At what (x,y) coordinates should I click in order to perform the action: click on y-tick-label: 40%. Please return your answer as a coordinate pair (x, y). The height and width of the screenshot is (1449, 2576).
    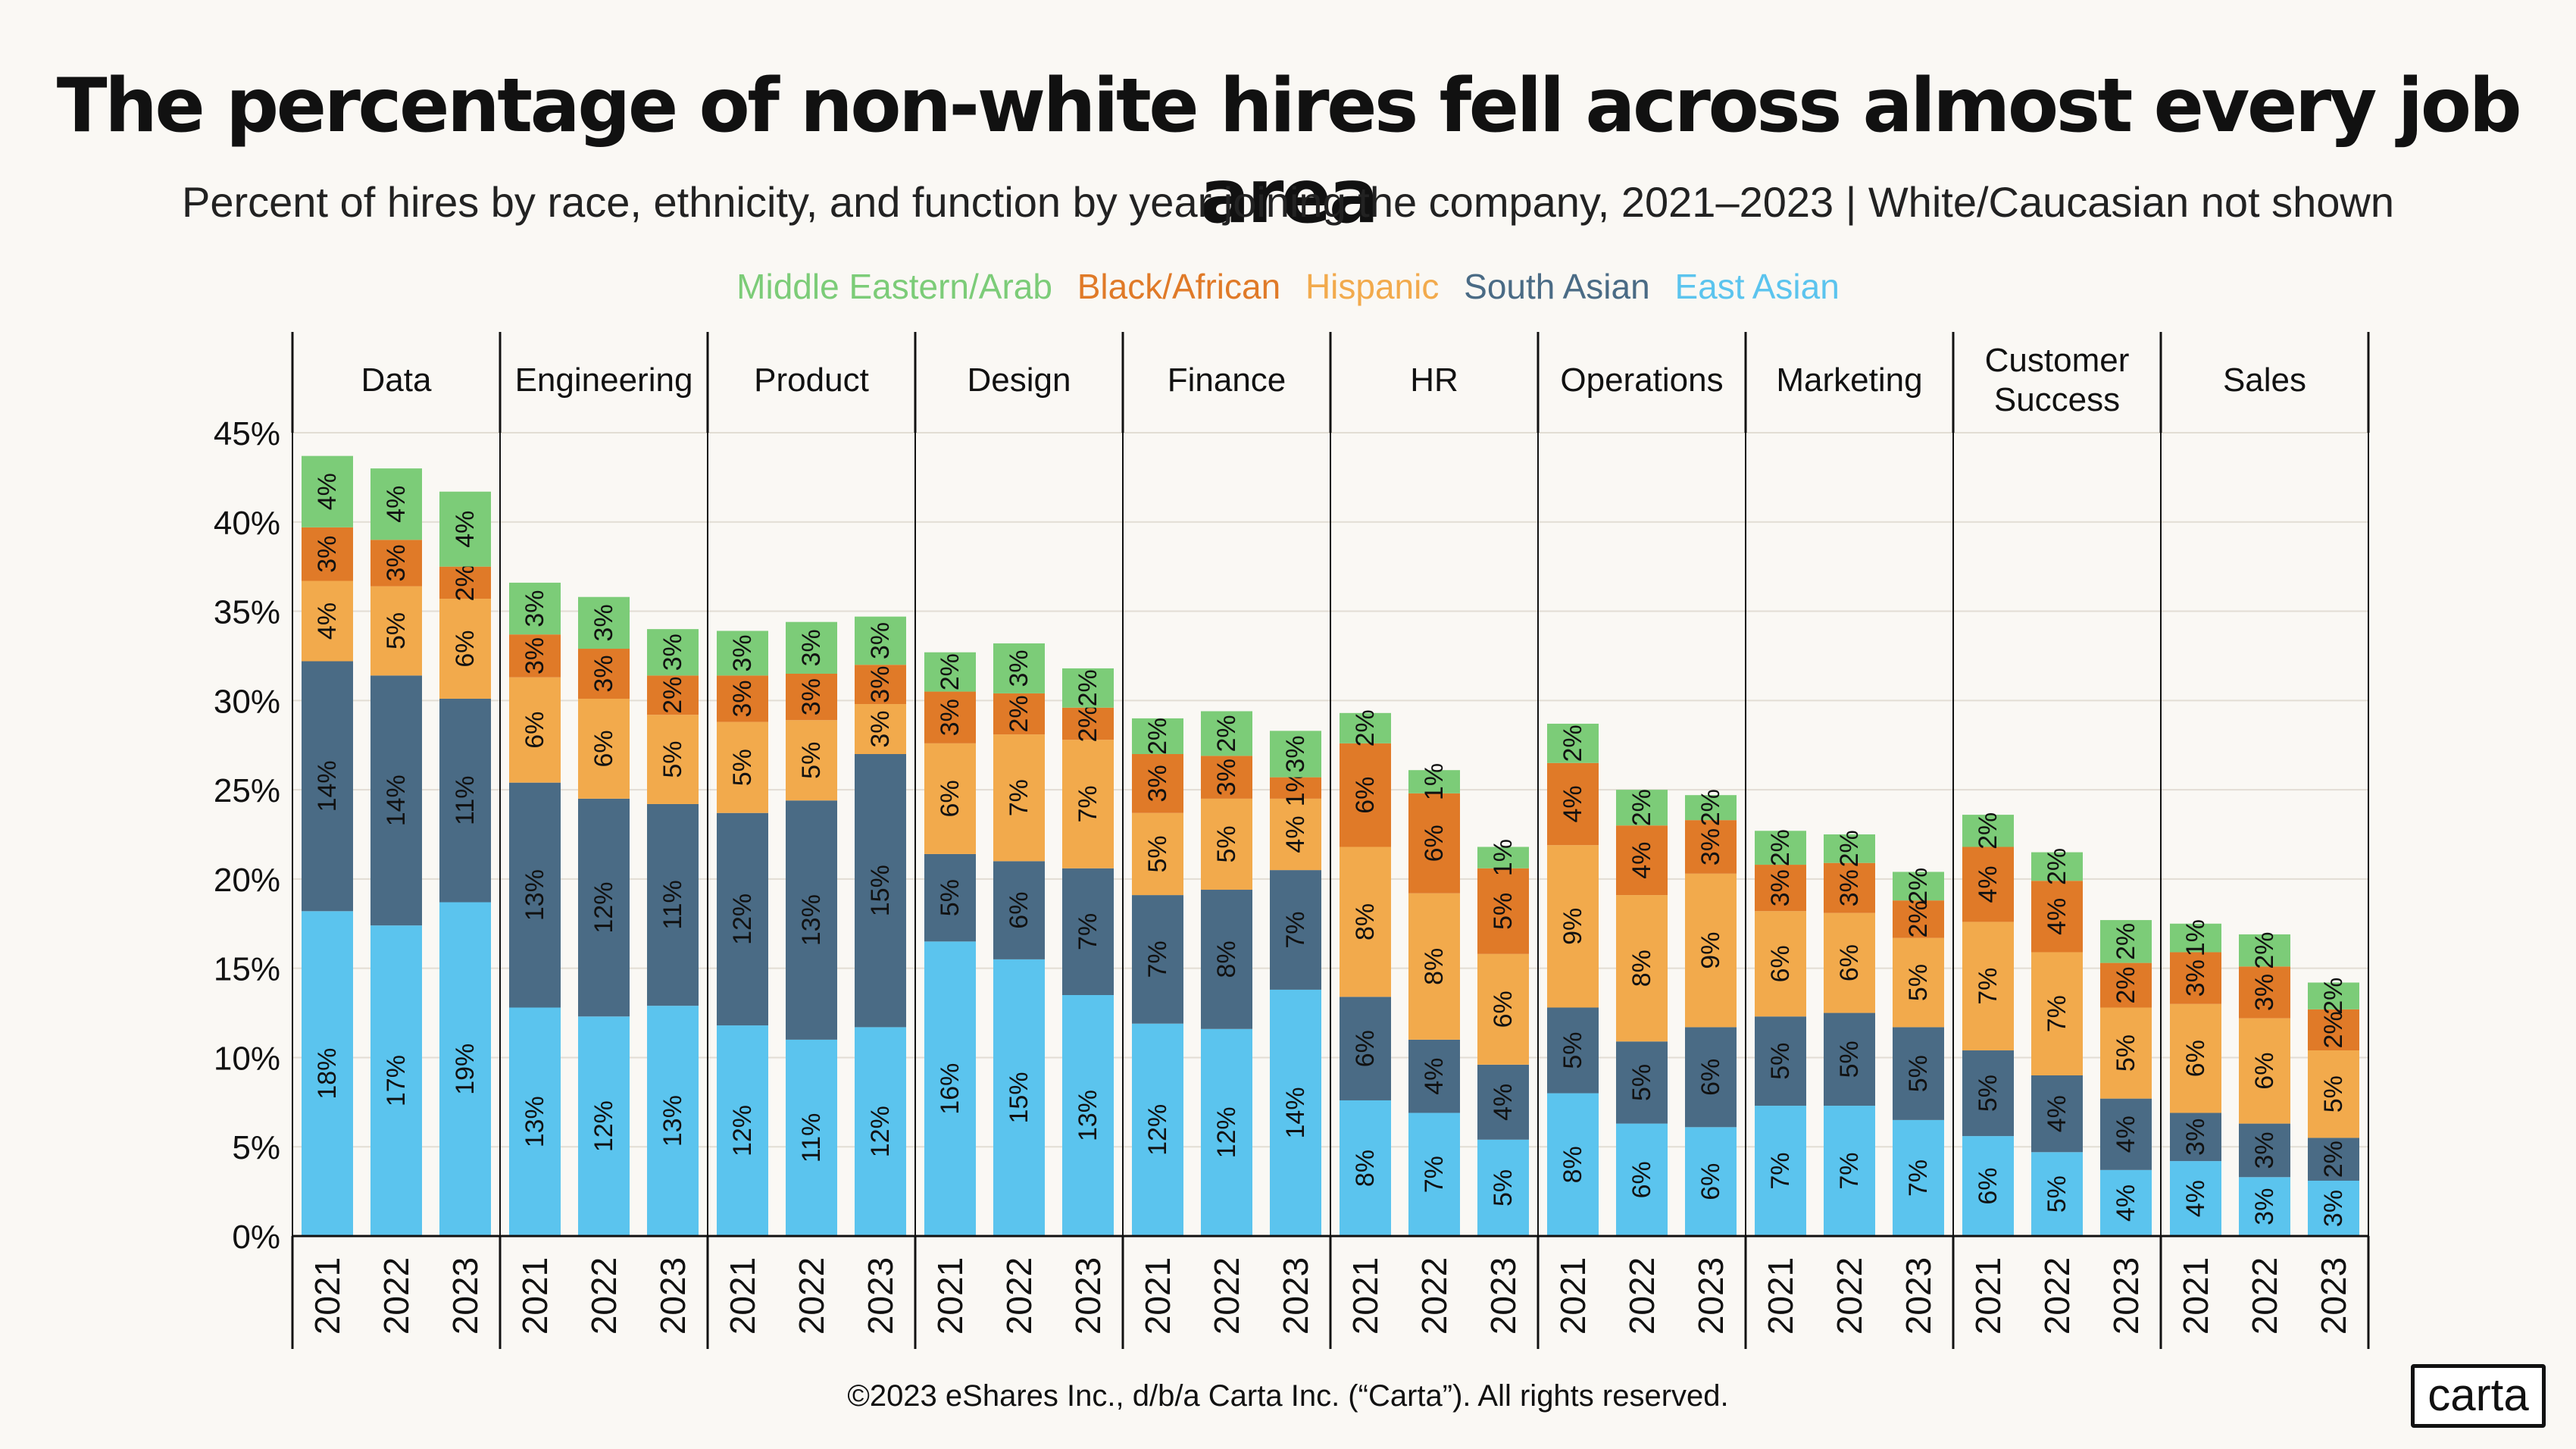
    Looking at the image, I should click on (247, 523).